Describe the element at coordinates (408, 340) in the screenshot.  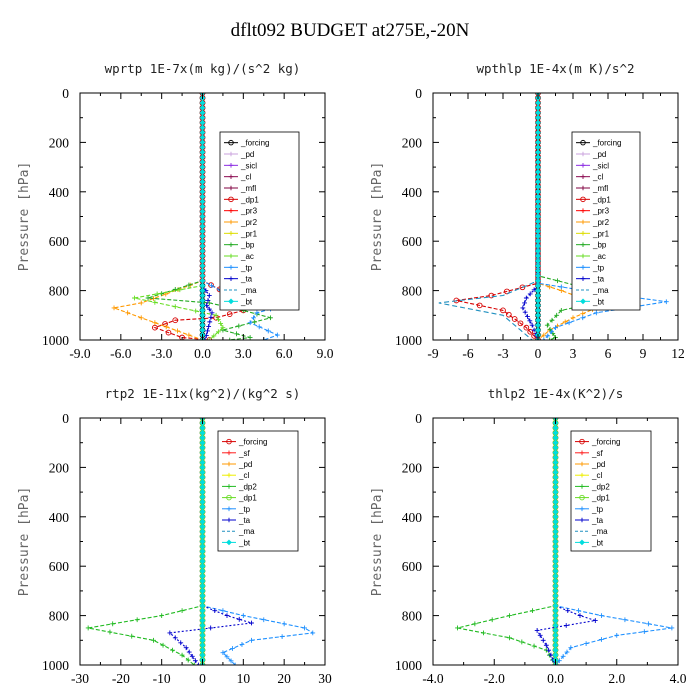
I see `y-tick-label: 1000` at that location.